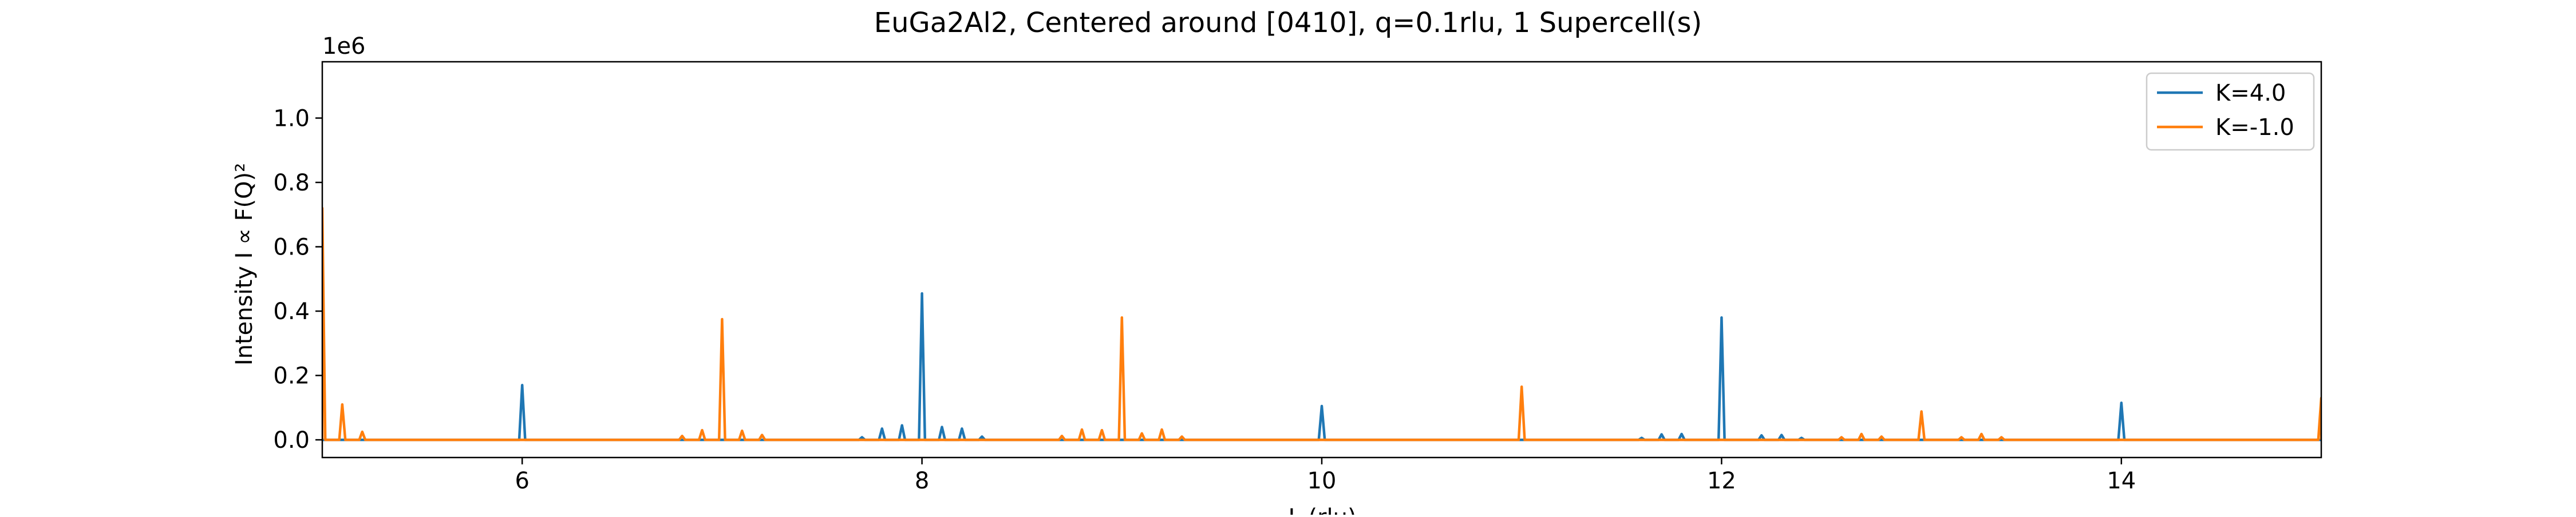 This screenshot has height=517, width=2576. Describe the element at coordinates (1721, 481) in the screenshot. I see `x-tick-label: 12` at that location.